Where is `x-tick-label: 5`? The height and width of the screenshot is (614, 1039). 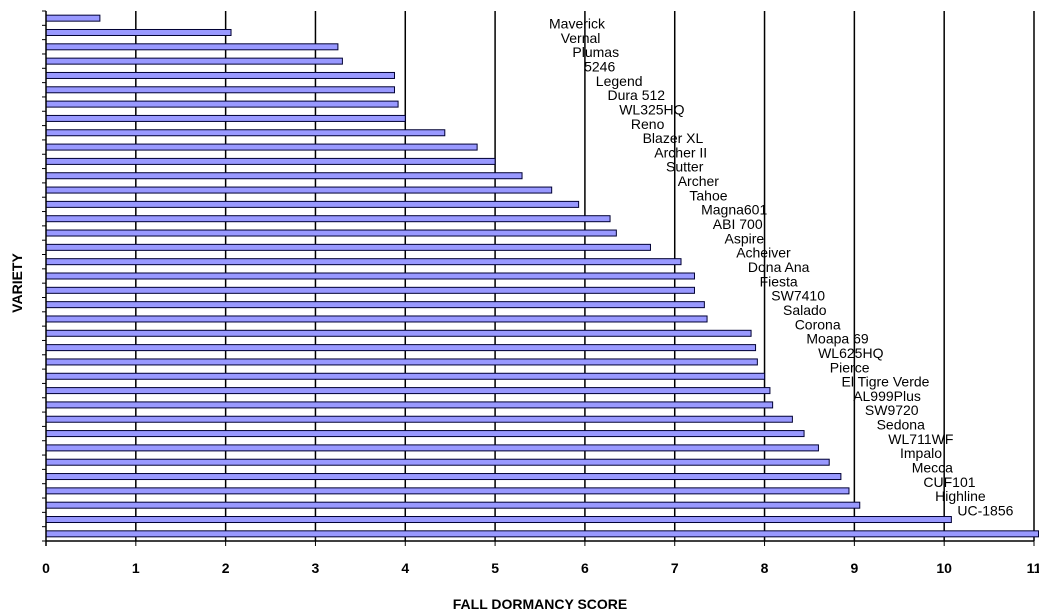 x-tick-label: 5 is located at coordinates (495, 568).